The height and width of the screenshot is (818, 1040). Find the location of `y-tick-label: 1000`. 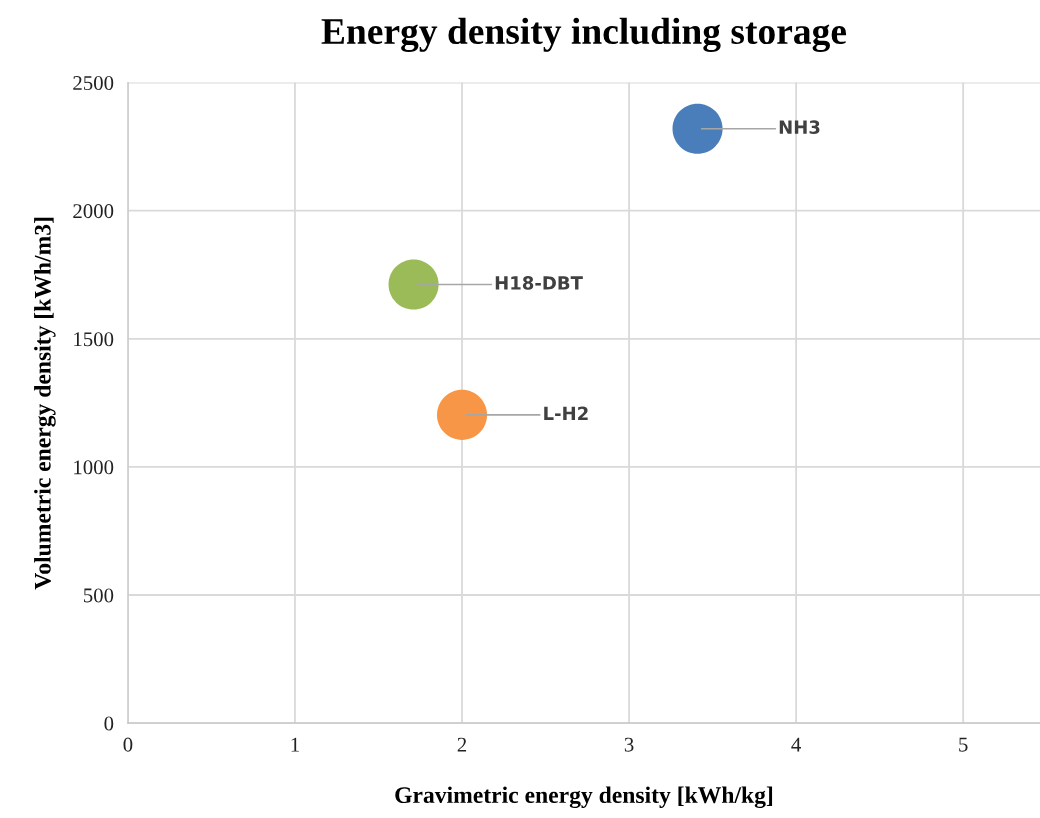

y-tick-label: 1000 is located at coordinates (94, 467).